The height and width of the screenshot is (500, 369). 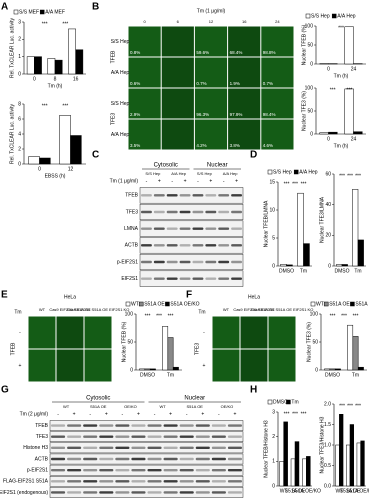 I want to click on panel-label: F, so click(x=189, y=295).